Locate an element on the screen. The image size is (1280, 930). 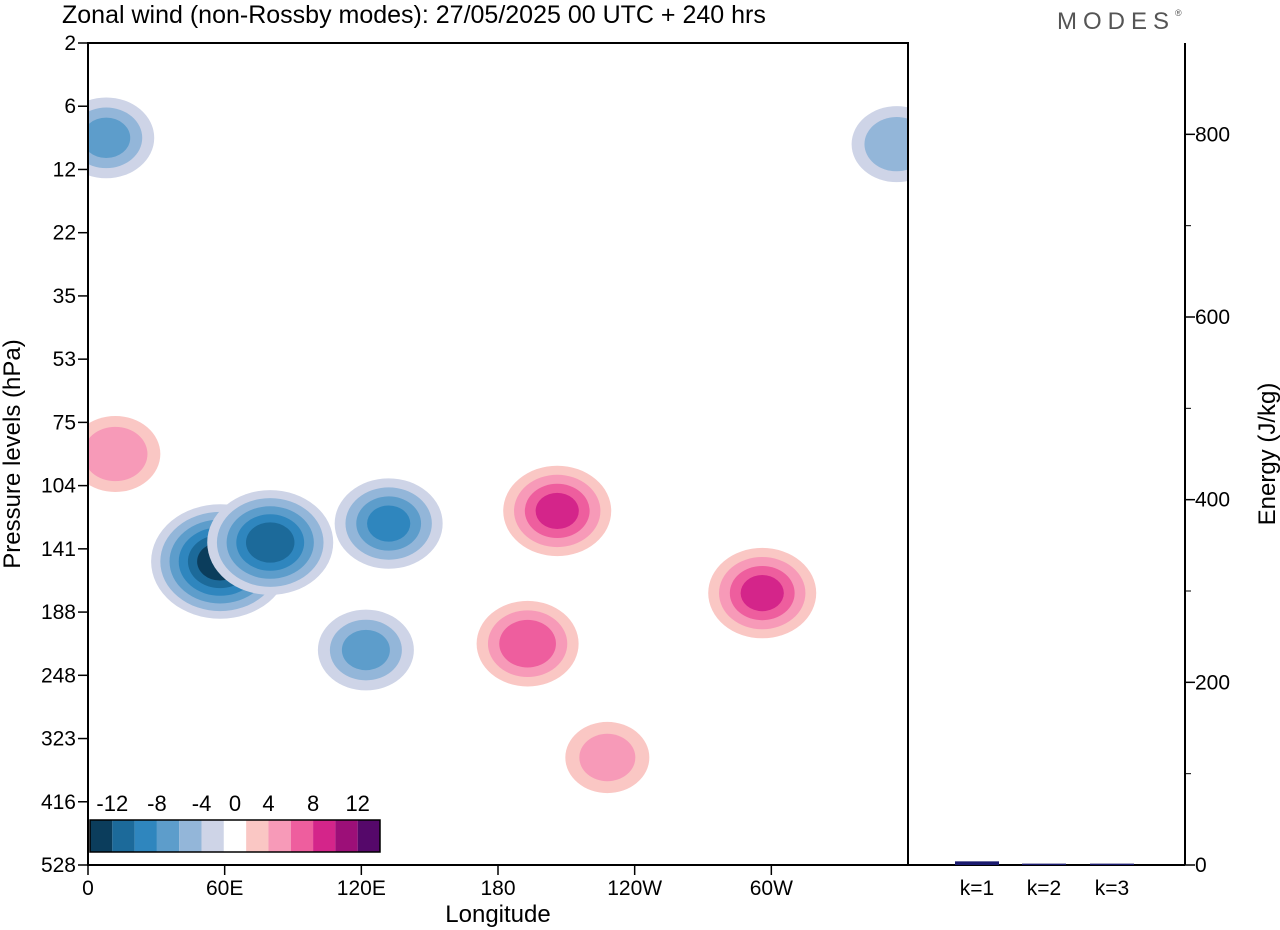
y-tick-label: 2 is located at coordinates (70, 43).